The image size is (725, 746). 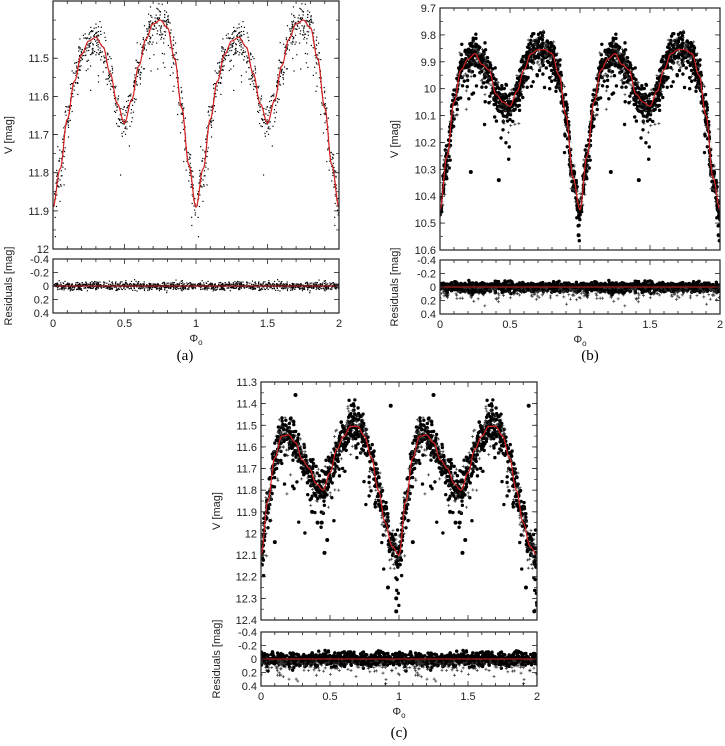 I want to click on y-tick-label: 9.7, so click(x=428, y=9).